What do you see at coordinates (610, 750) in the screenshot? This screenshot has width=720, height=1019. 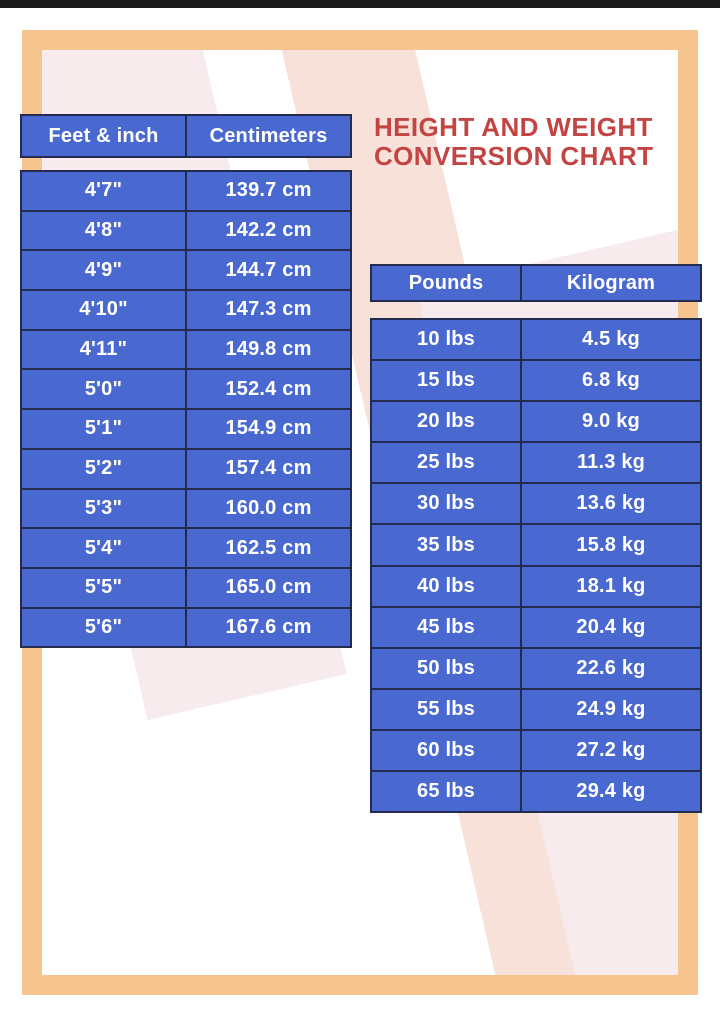 I see `kg-value: 27.2 kg` at bounding box center [610, 750].